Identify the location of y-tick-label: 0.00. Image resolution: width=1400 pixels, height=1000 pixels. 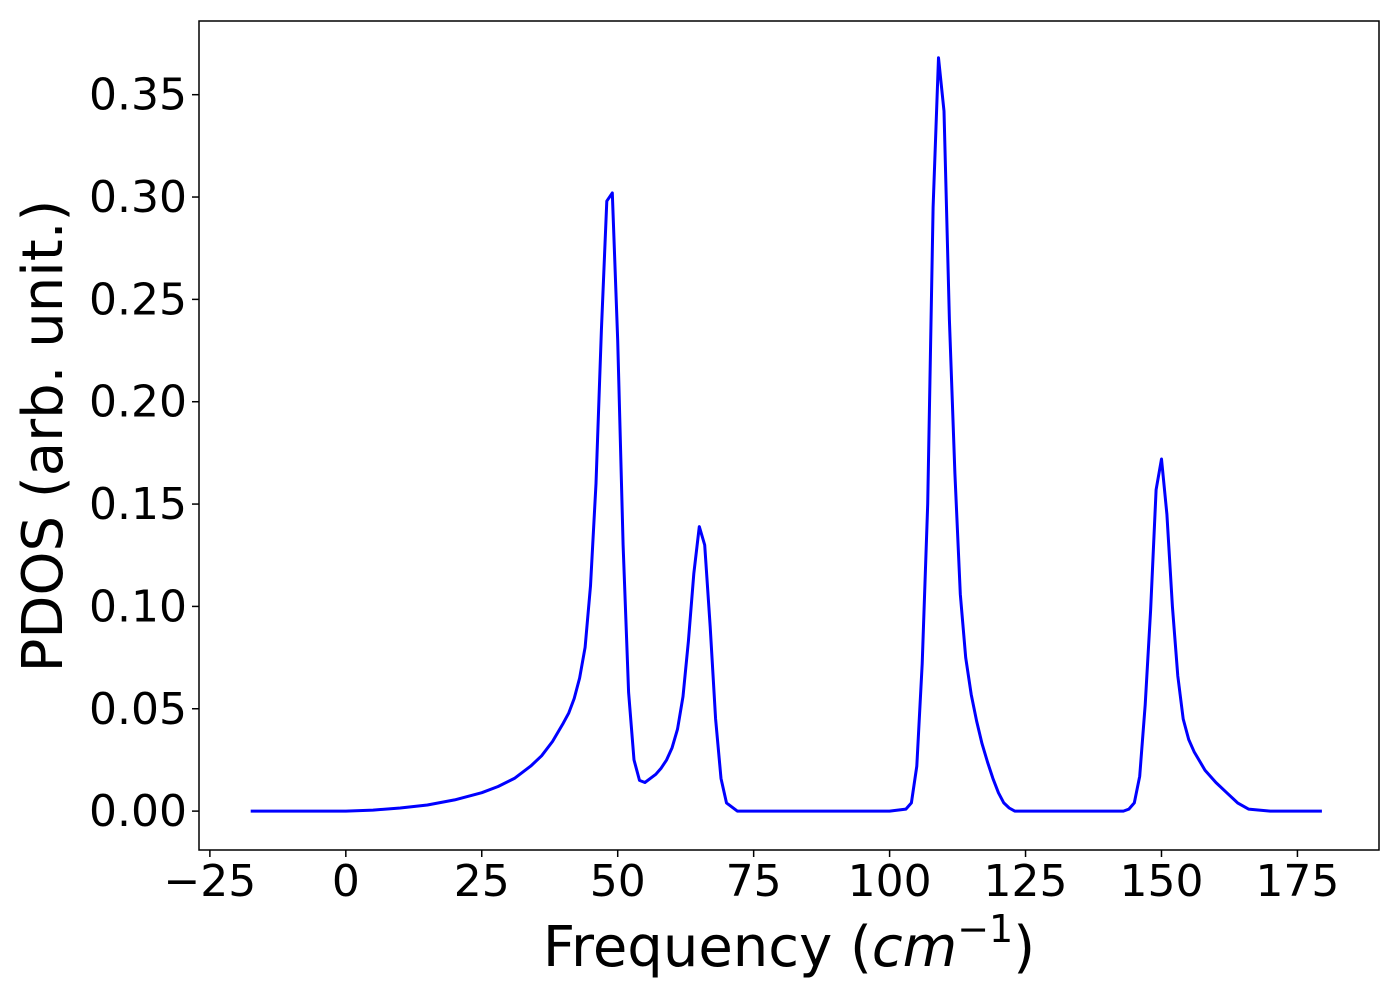
(138, 811).